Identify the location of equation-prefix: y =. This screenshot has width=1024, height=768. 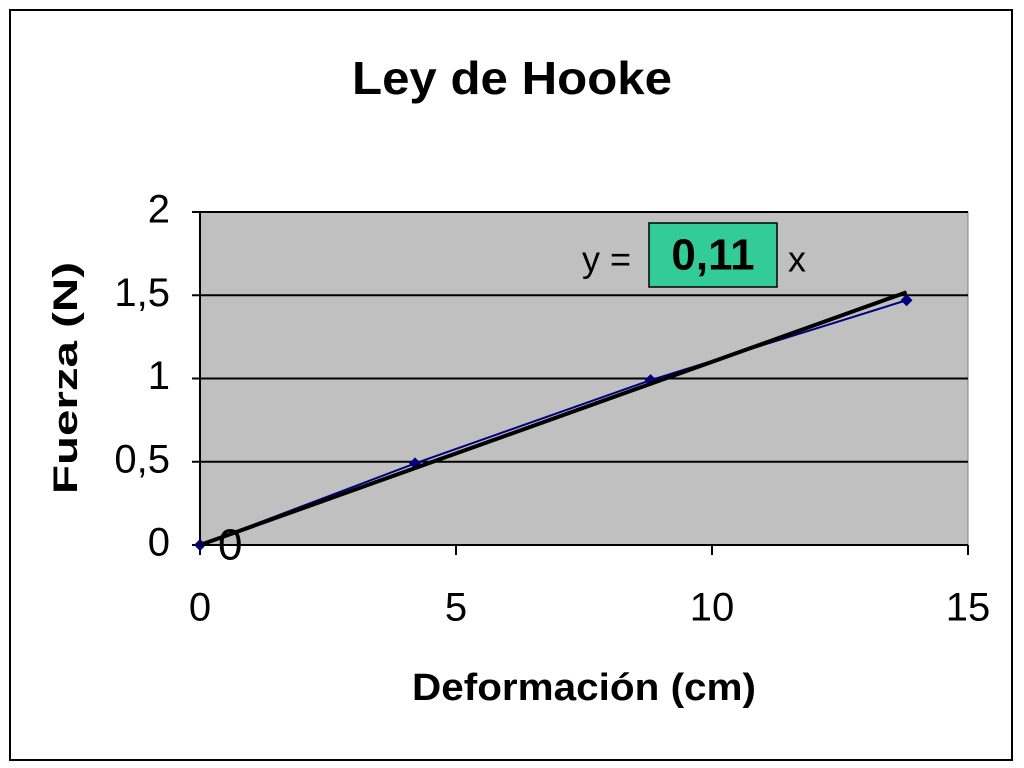
(606, 259).